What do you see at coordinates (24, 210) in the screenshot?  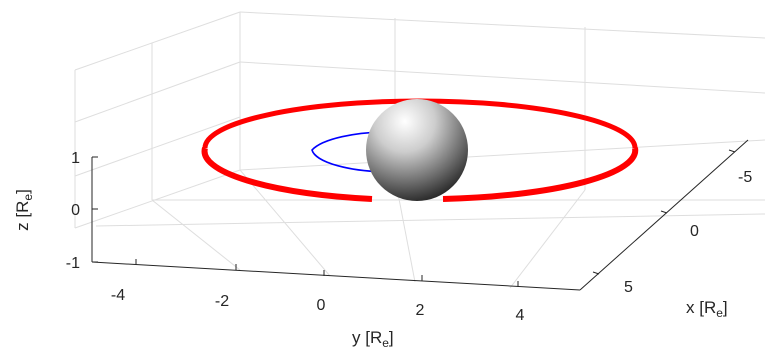 I see `z-axis-label: z [Re]` at bounding box center [24, 210].